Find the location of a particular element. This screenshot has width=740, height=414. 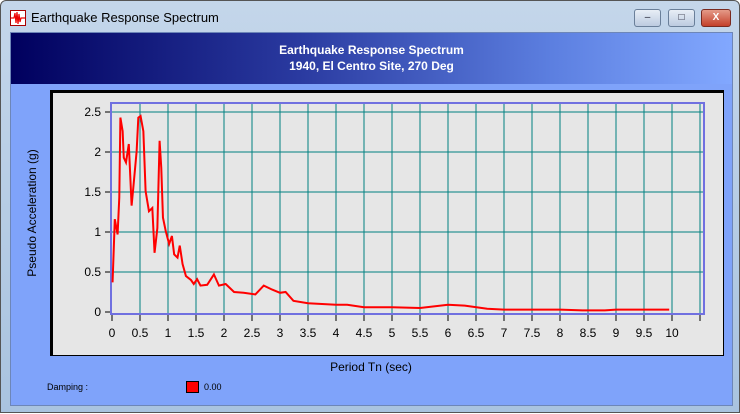

y-axis-label: Pseudo Acceleration (g) is located at coordinates (32, 212).